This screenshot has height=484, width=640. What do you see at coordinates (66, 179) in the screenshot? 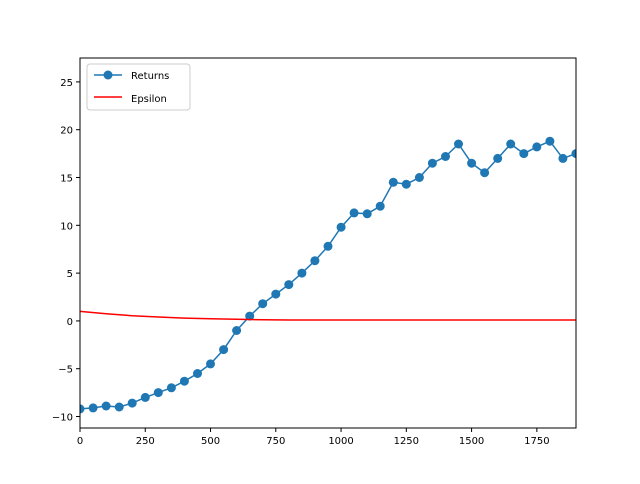
I see `y-tick-label: 15` at bounding box center [66, 179].